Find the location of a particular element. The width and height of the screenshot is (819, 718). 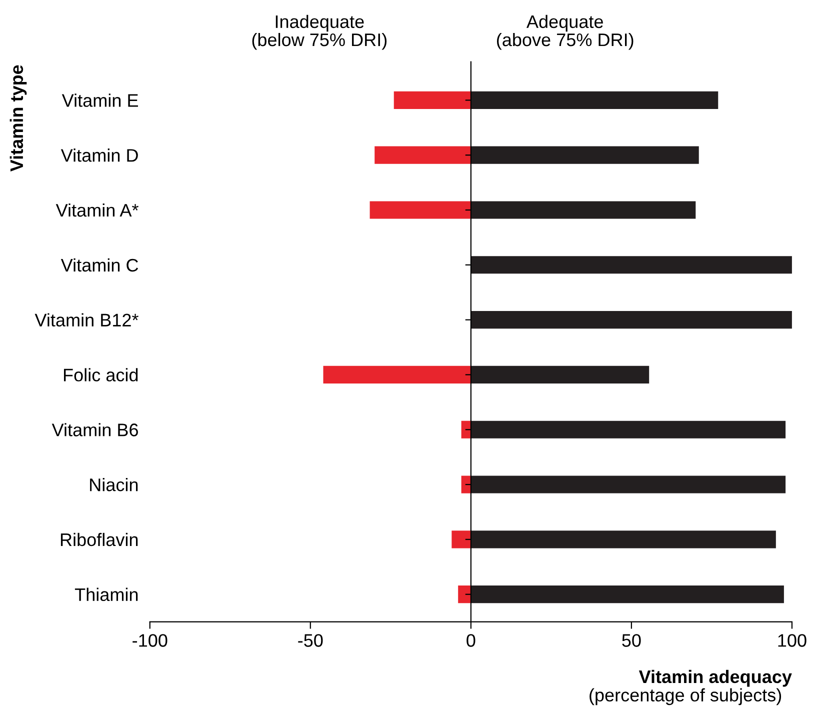

y-tick-label: Vitamin C is located at coordinates (99, 265).